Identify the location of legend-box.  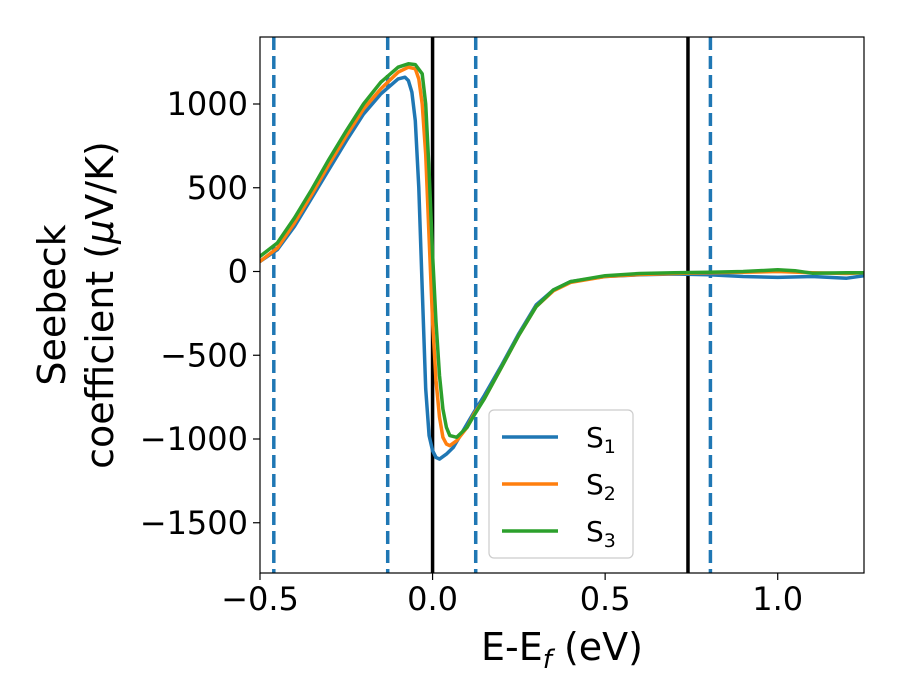
(561, 484).